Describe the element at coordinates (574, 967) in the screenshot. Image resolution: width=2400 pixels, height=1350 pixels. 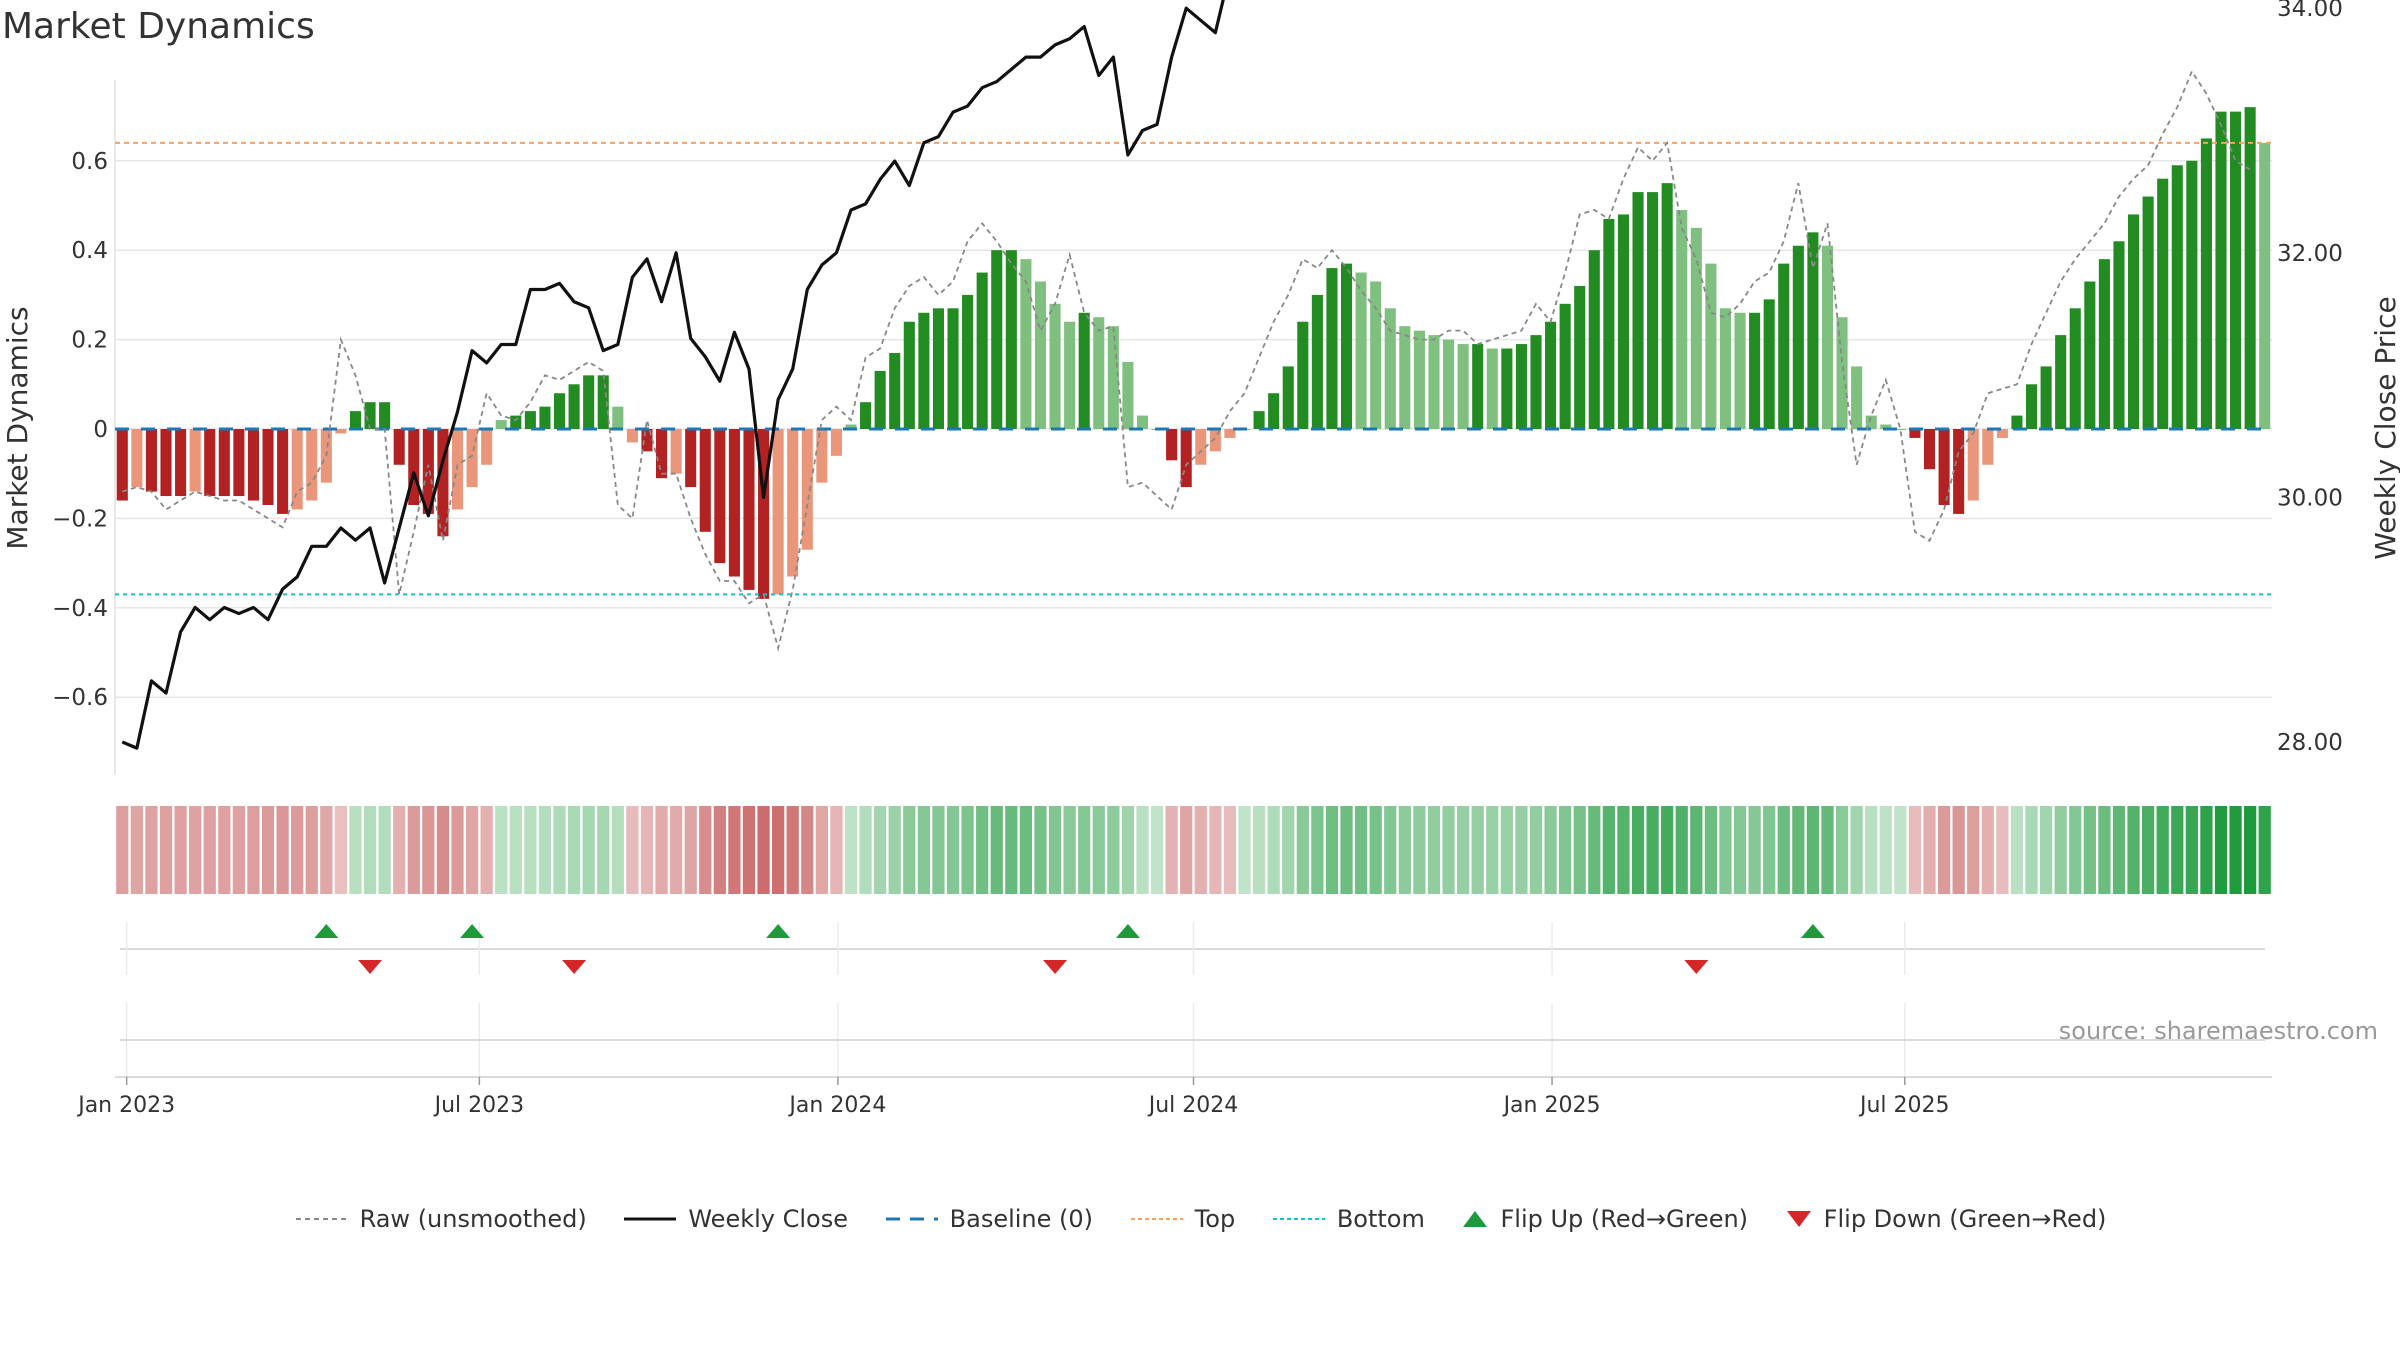
I see `flip-down-marker` at that location.